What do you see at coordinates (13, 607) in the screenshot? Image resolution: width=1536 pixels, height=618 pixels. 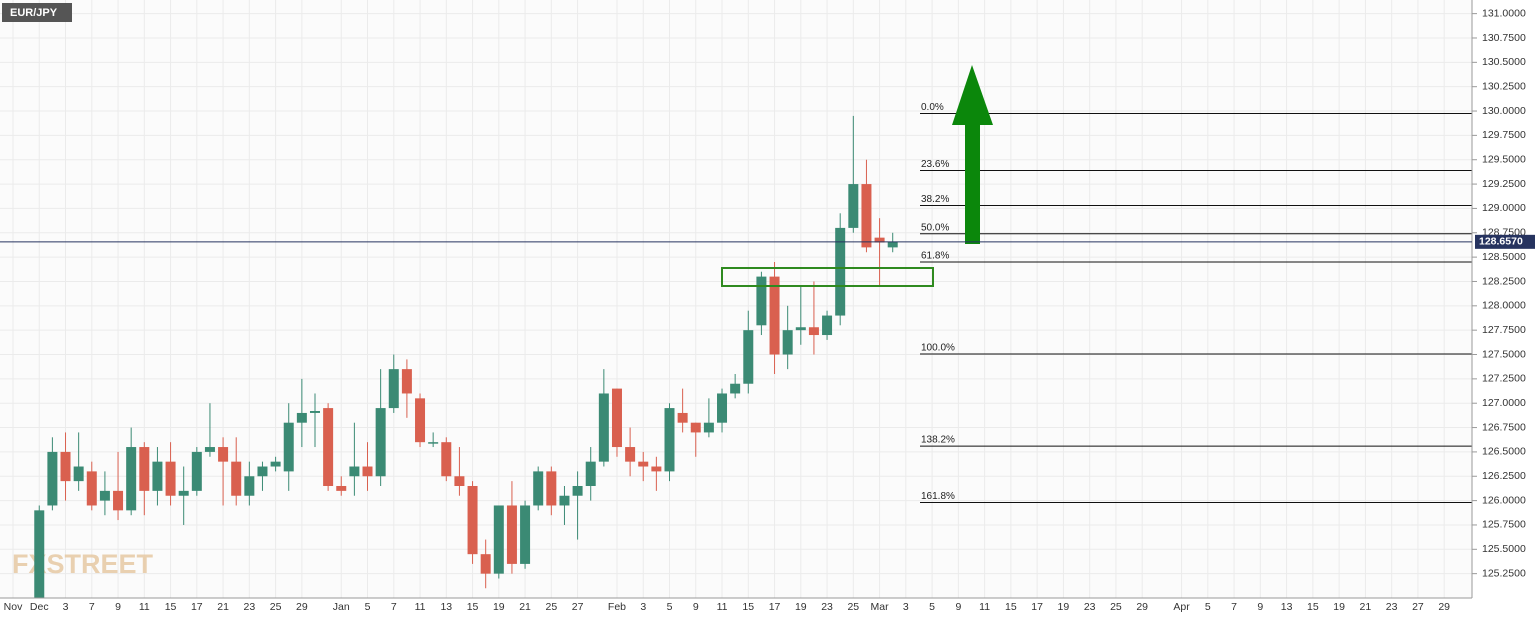 I see `x-tick-label: Nov` at bounding box center [13, 607].